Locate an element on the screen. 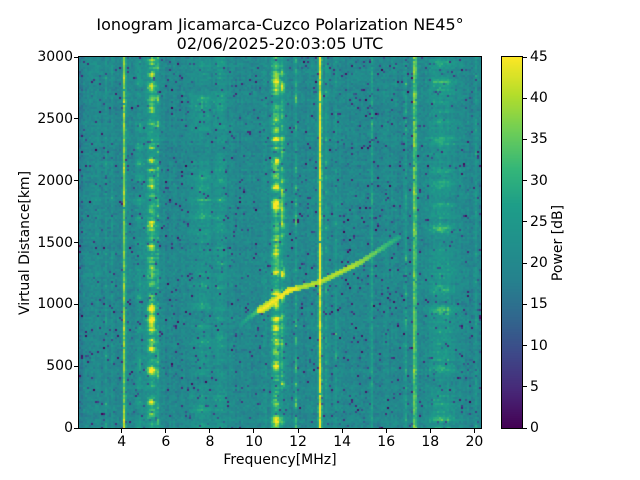 The image size is (640, 480). y-tick-label: 3000 is located at coordinates (55, 57).